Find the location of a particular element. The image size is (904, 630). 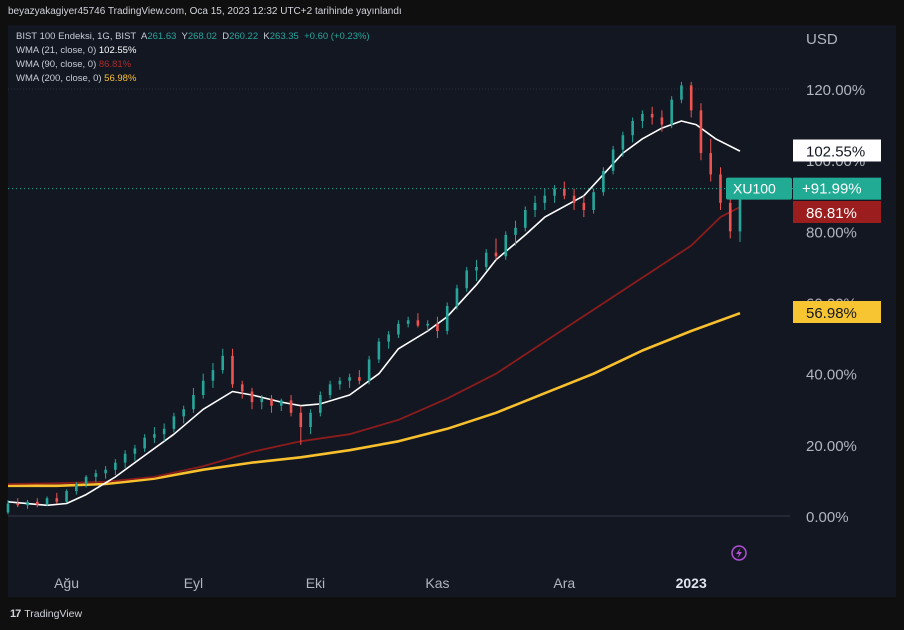

legend-symbol-title: BIST 100 Endeksi, 1G, BIST is located at coordinates (76, 36).